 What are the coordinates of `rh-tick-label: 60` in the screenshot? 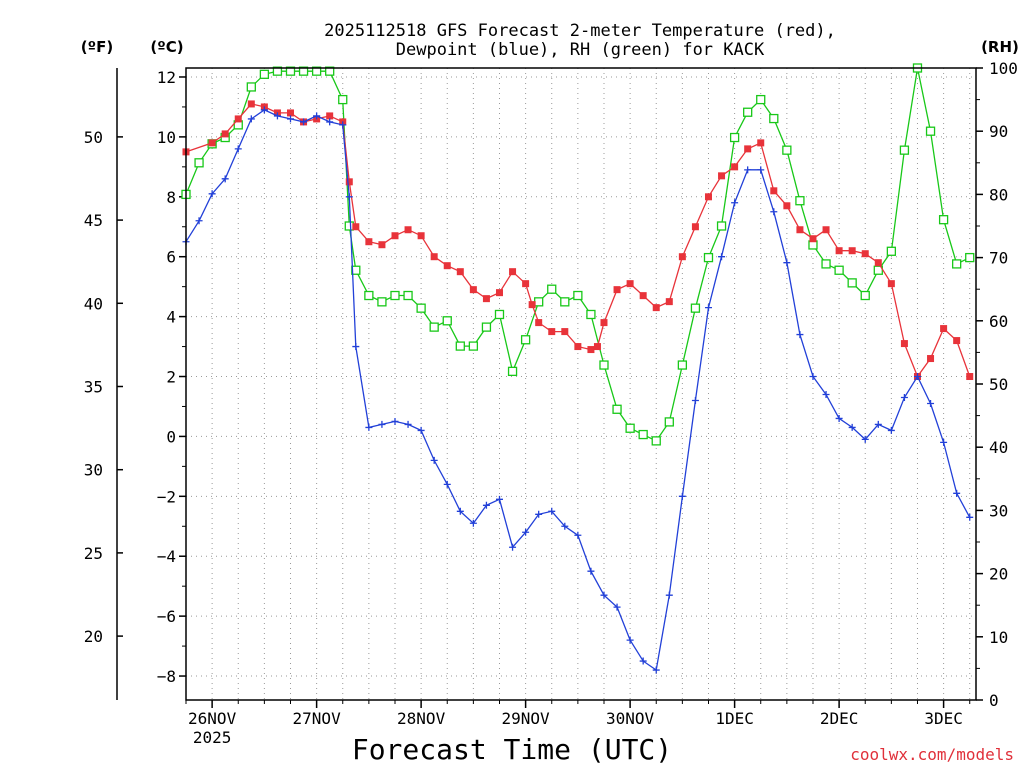 It's located at (998, 321).